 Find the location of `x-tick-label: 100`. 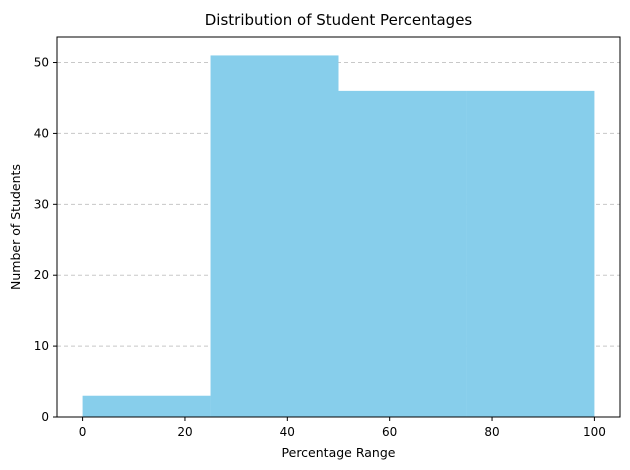

x-tick-label: 100 is located at coordinates (594, 432).